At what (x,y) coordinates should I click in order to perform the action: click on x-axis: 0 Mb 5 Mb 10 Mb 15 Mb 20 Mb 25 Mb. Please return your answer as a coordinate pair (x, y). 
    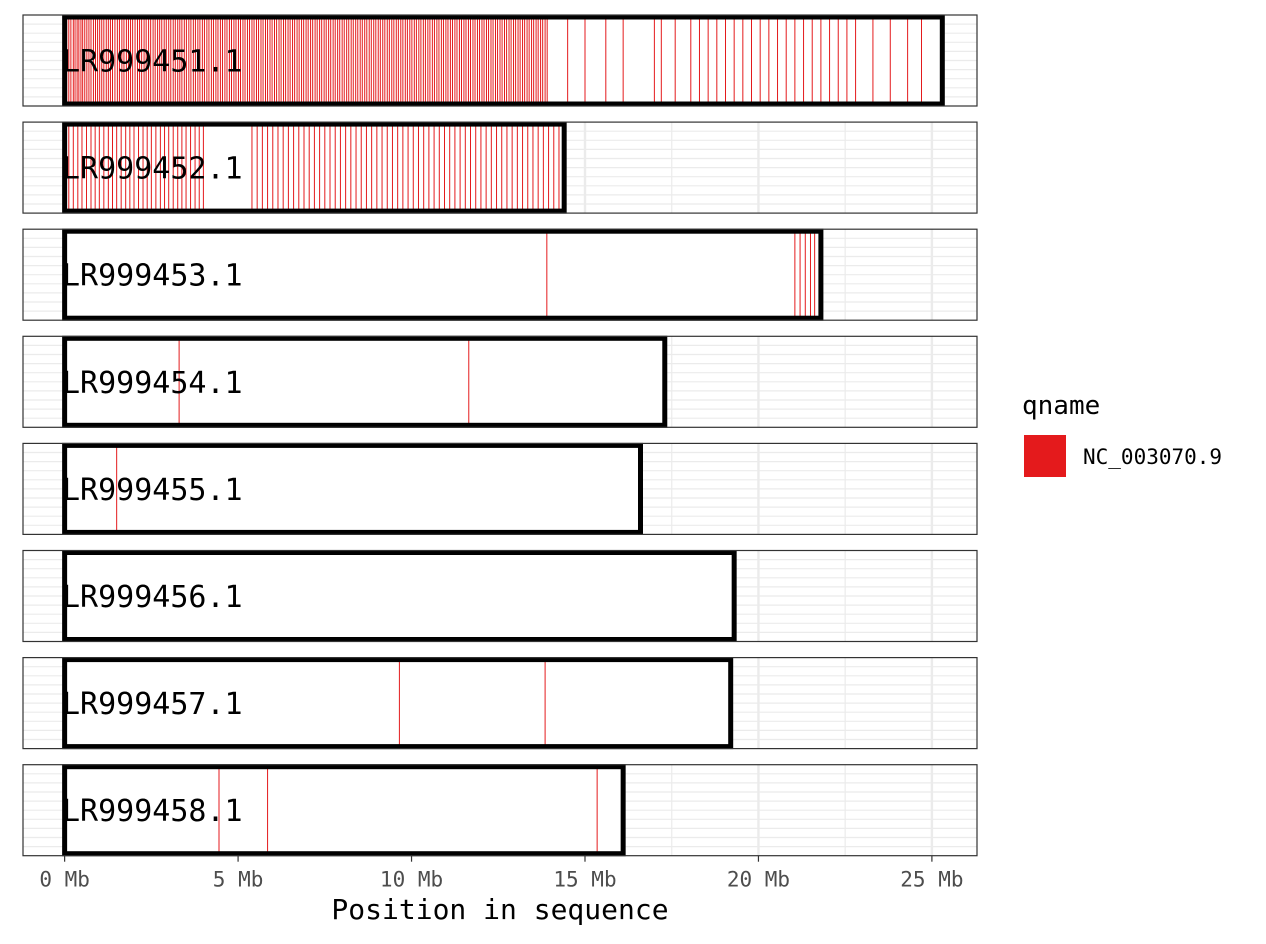
    Looking at the image, I should click on (501, 873).